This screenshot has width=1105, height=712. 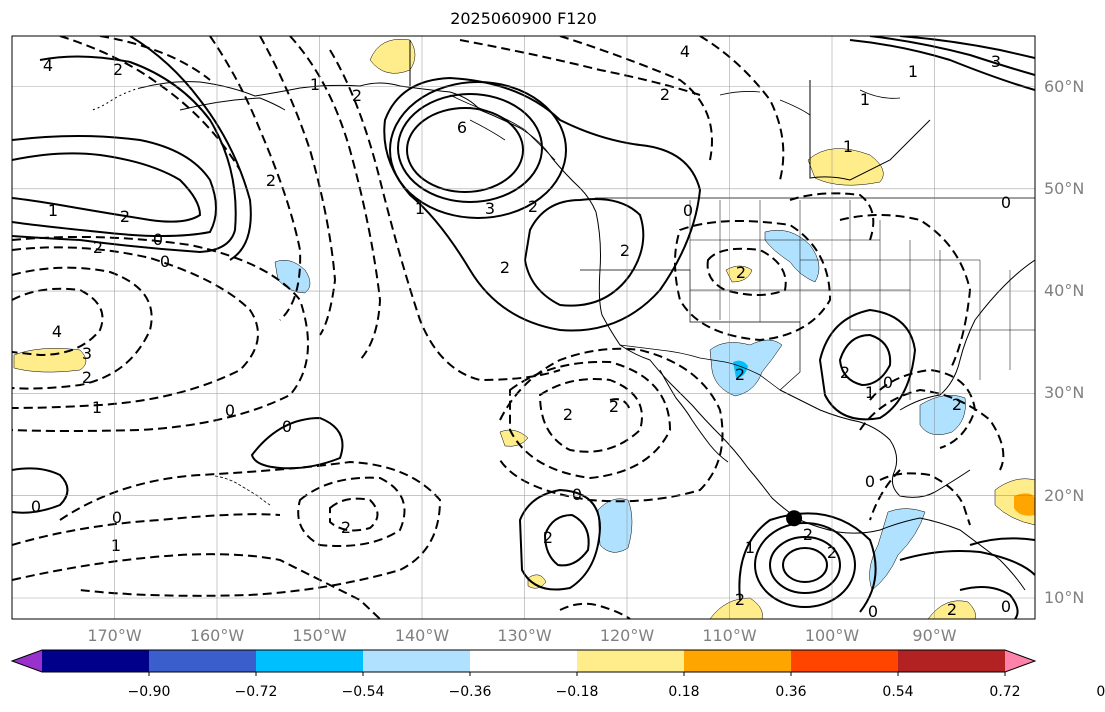 I want to click on latitude-label: 20°N, so click(x=1064, y=495).